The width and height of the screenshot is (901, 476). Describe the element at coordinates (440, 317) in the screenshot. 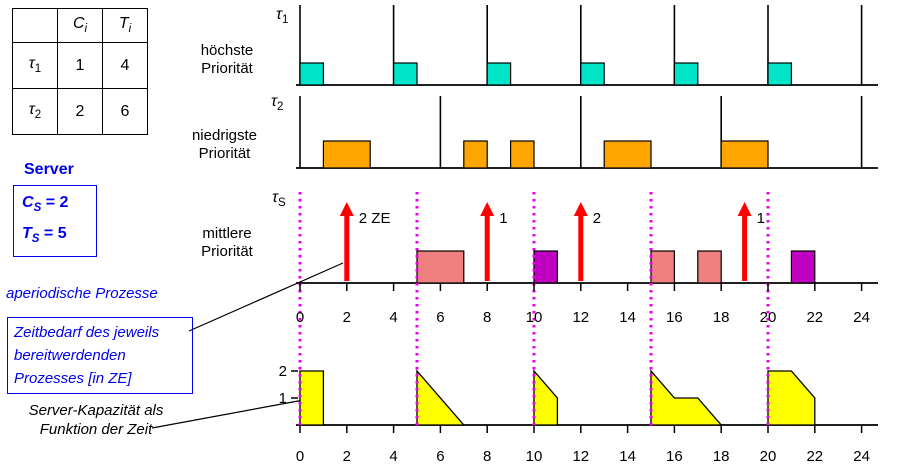

I see `time-axis-label: 6` at that location.